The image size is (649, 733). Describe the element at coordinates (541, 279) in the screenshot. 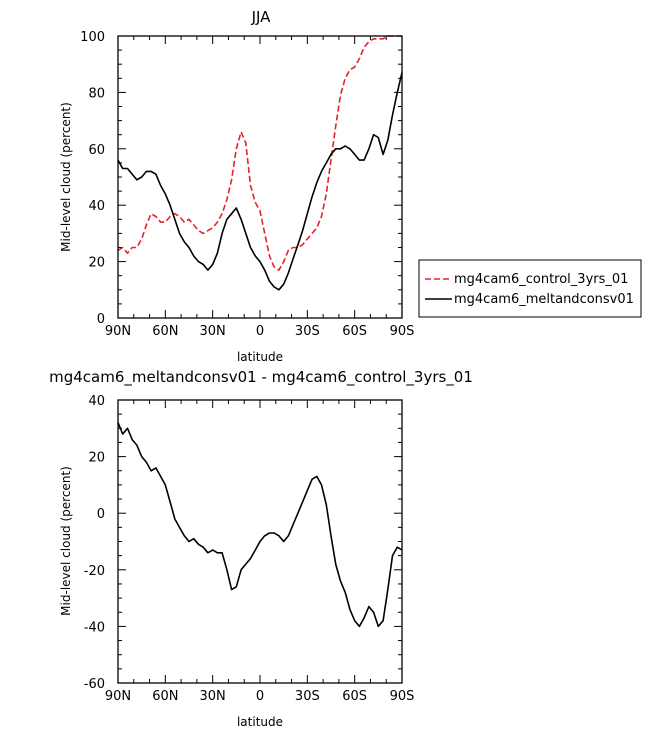

I see `legend-label-control: mg4cam6_control_3yrs_01` at that location.